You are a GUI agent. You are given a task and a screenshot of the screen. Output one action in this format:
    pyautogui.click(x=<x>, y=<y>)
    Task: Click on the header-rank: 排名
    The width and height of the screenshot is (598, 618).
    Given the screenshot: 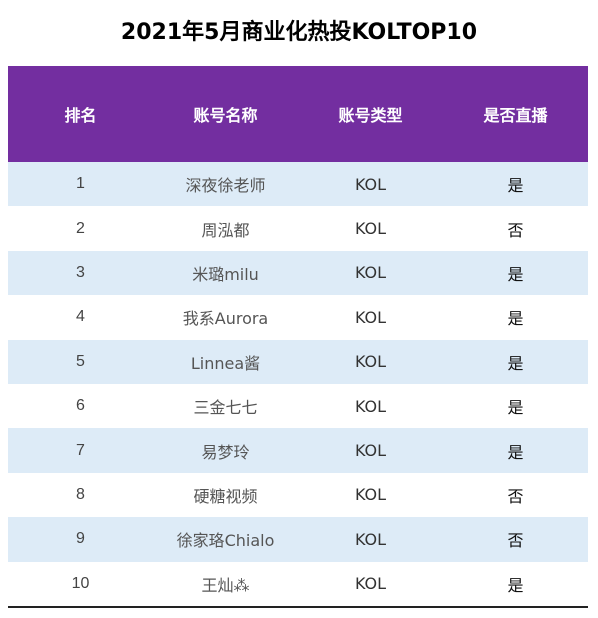 What is the action you would take?
    pyautogui.click(x=80, y=115)
    